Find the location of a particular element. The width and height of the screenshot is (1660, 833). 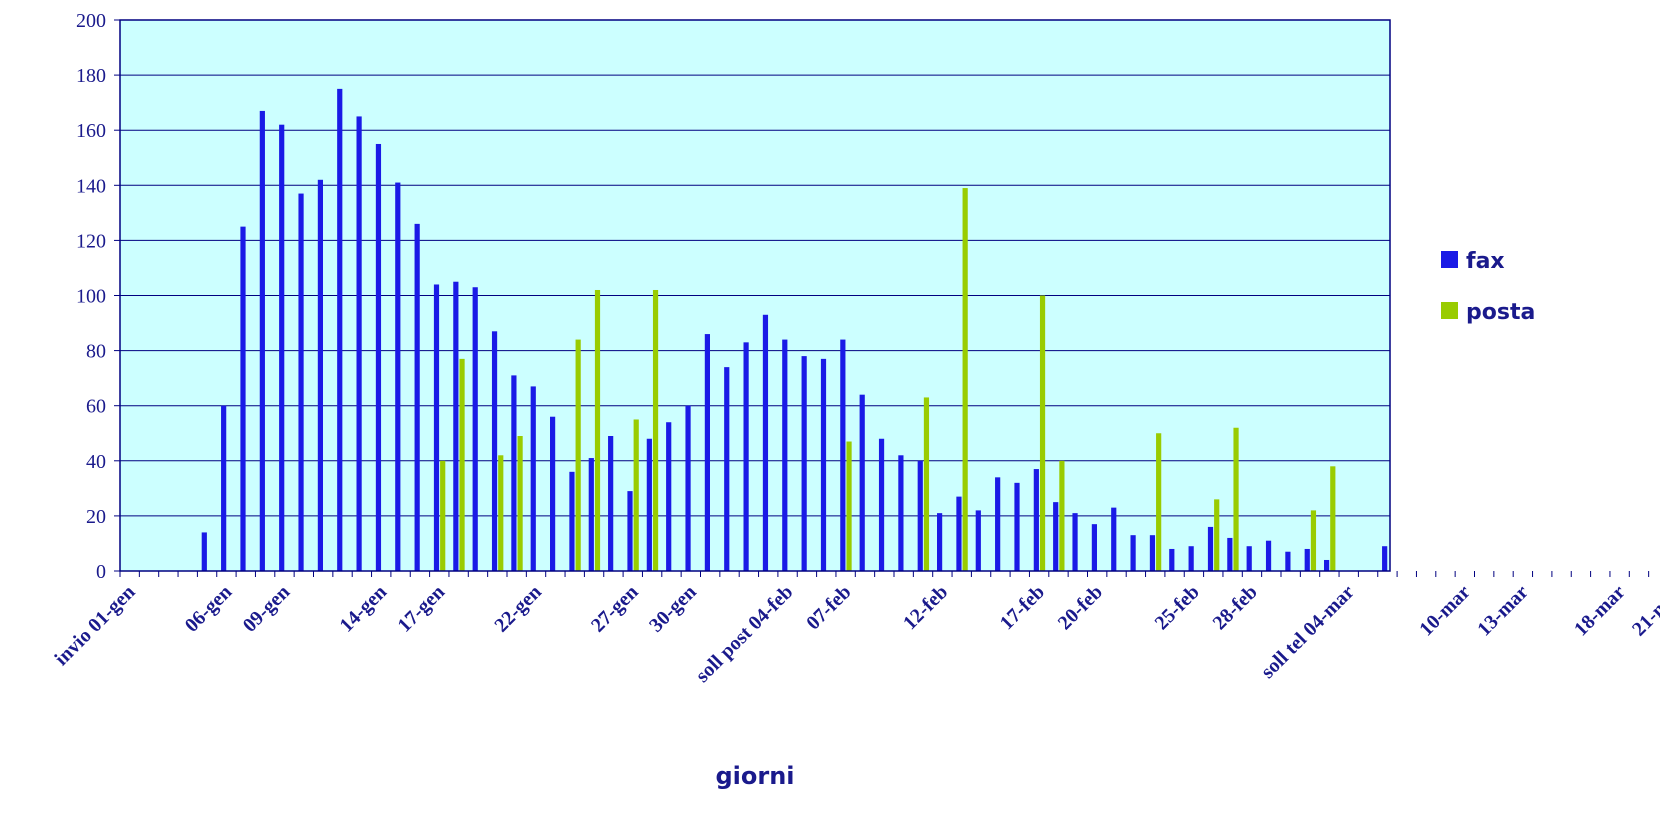

bar-fax-24-gen is located at coordinates (572, 521).